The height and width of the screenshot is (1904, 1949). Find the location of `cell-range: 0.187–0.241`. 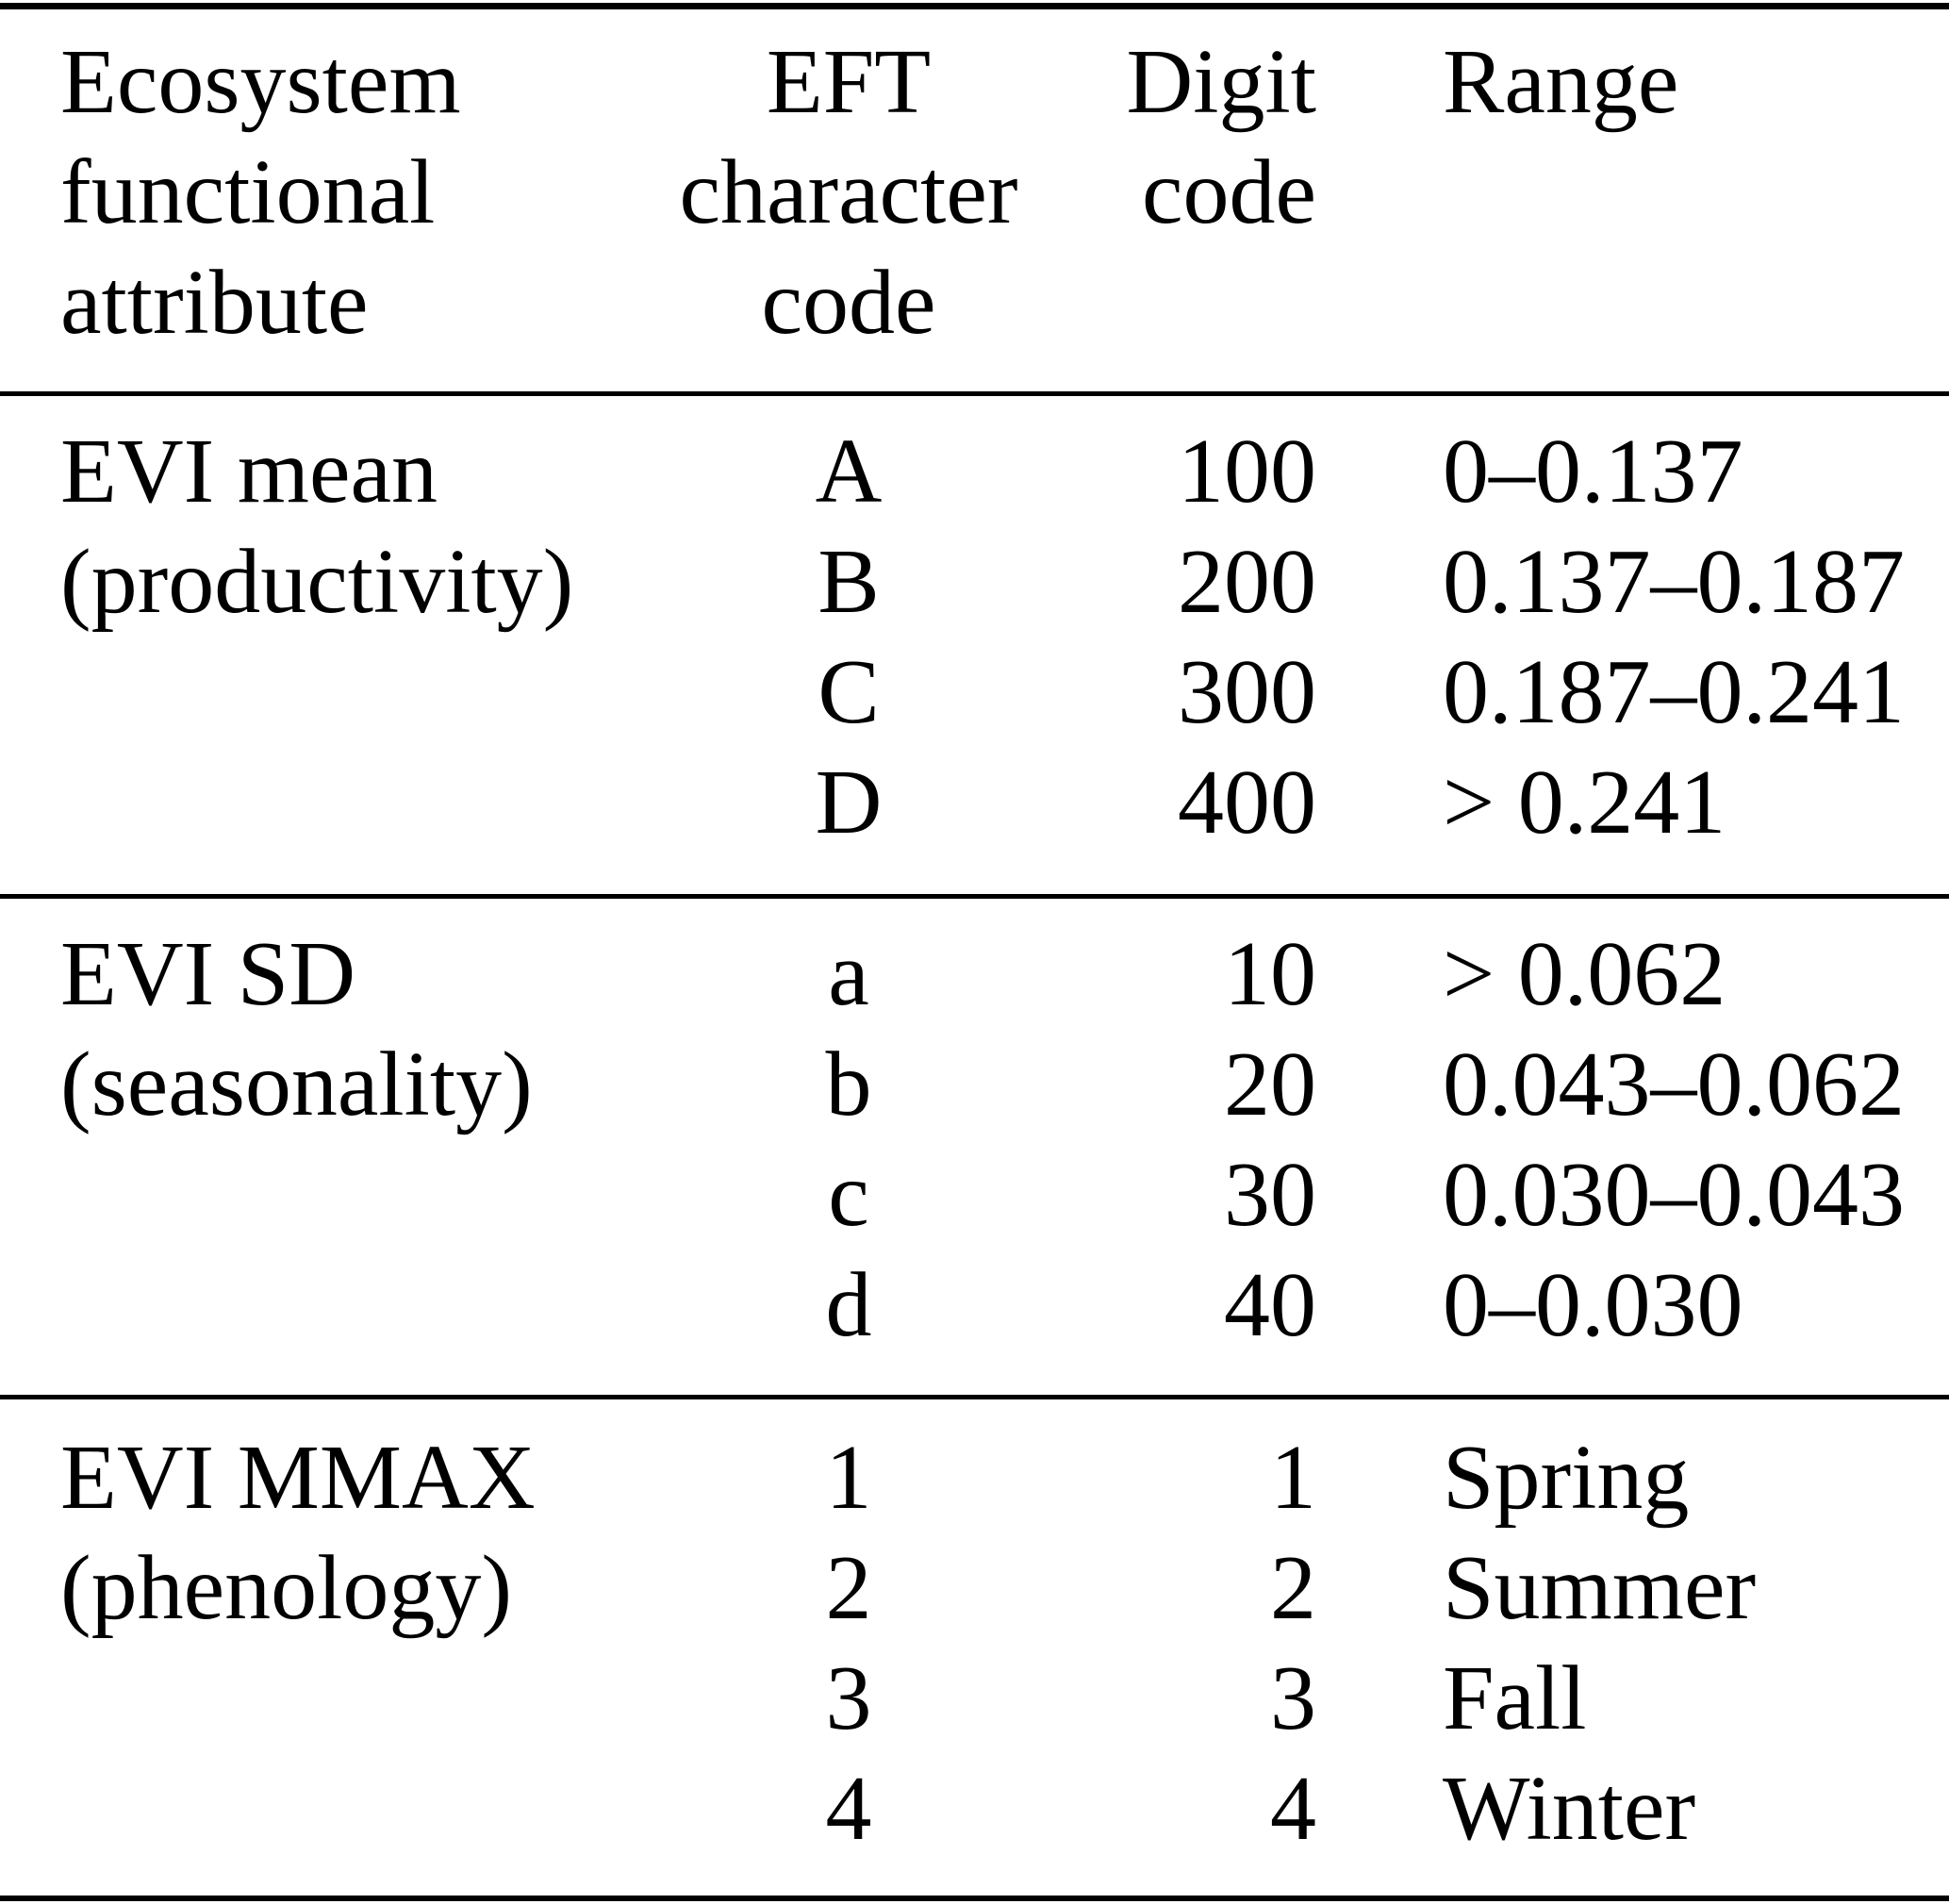

cell-range: 0.187–0.241 is located at coordinates (1674, 692).